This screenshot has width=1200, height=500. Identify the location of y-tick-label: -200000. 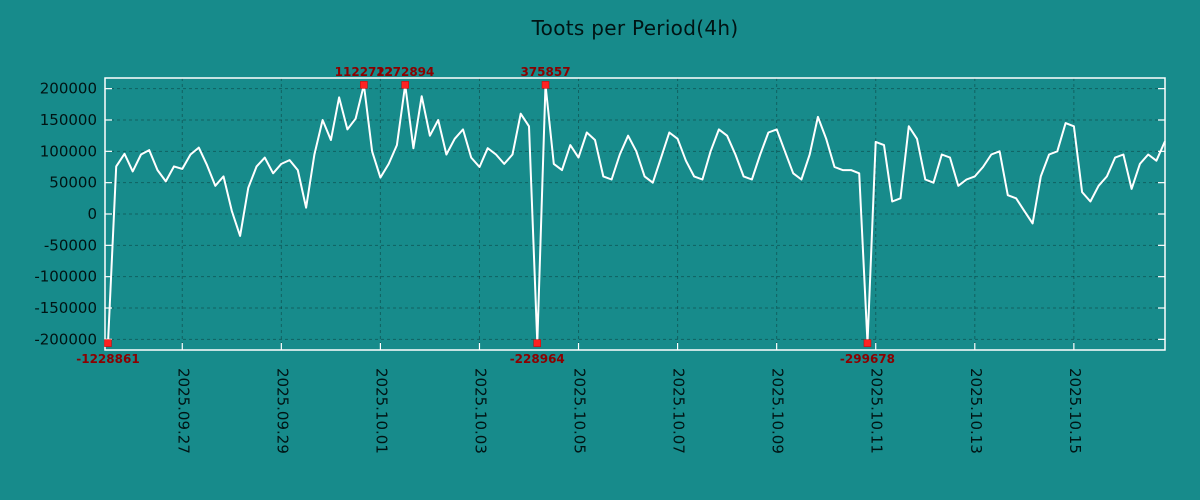
(65, 339).